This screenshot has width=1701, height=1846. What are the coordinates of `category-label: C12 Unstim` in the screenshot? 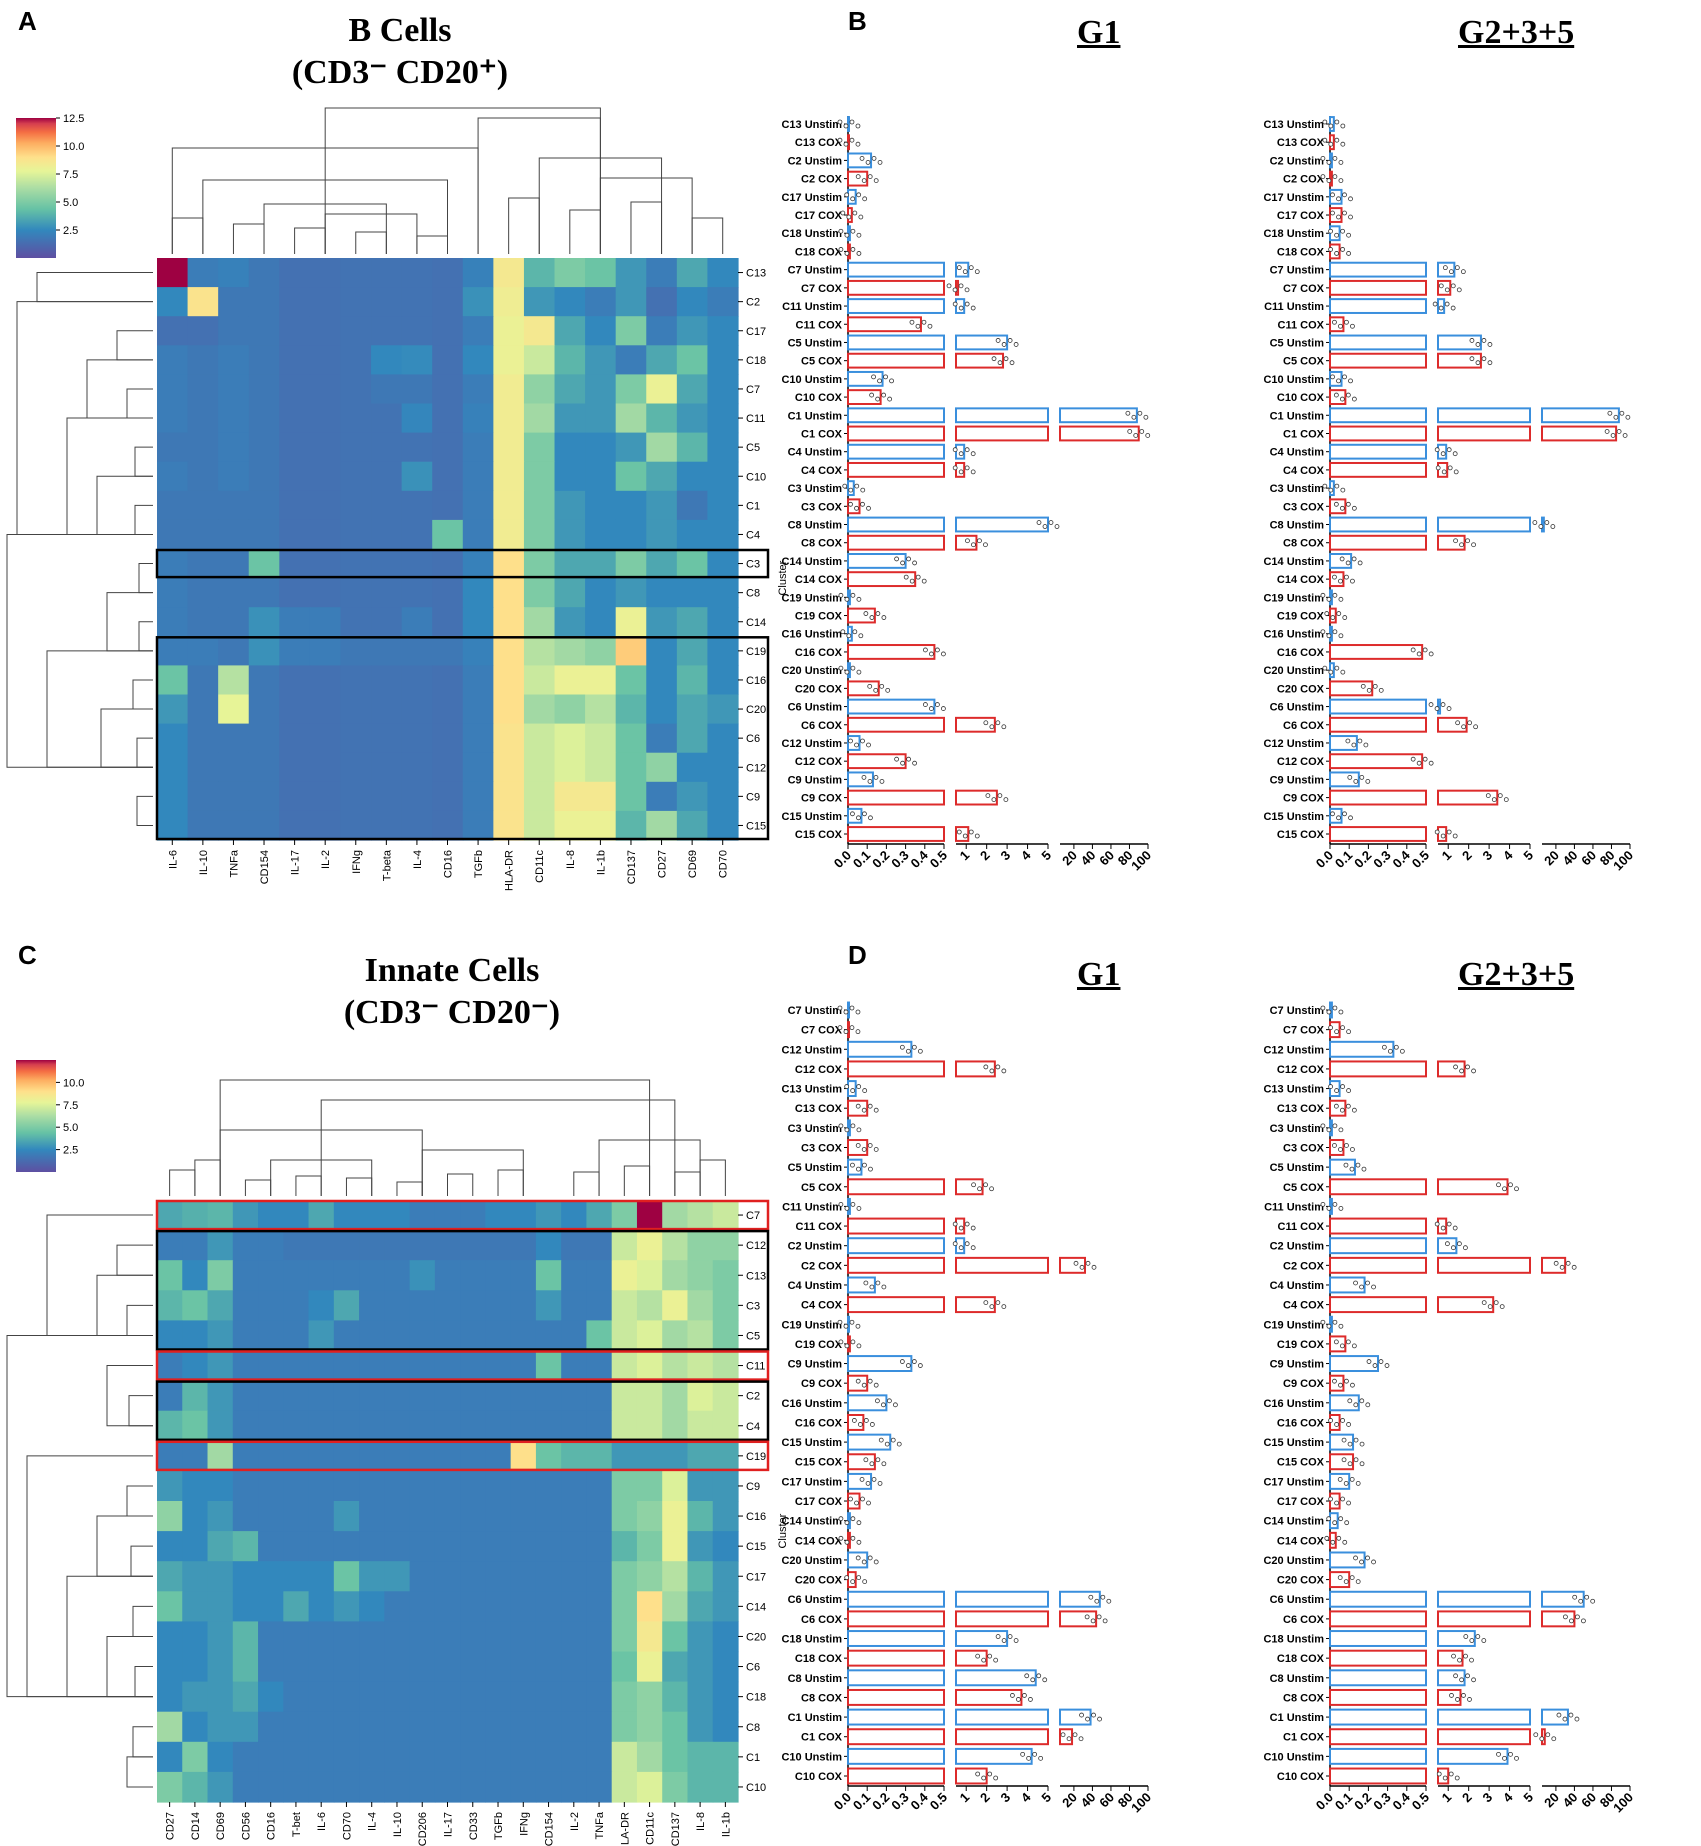 It's located at (811, 744).